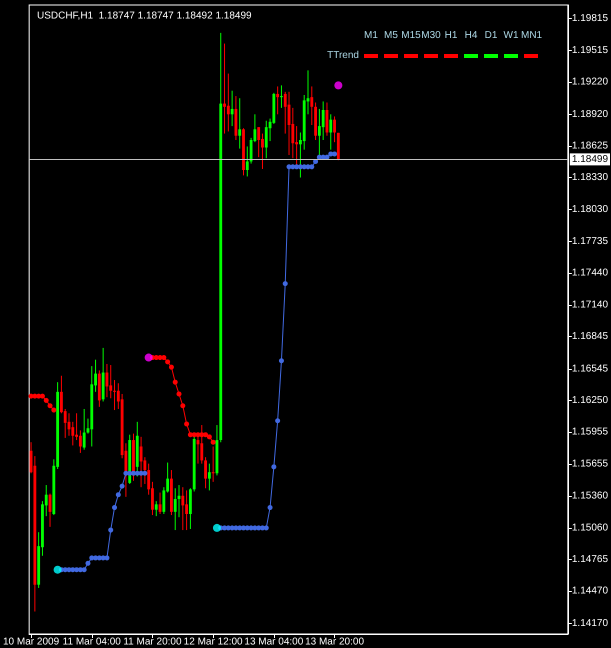 The height and width of the screenshot is (648, 611). I want to click on y-tick-label: 1.19815, so click(590, 18).